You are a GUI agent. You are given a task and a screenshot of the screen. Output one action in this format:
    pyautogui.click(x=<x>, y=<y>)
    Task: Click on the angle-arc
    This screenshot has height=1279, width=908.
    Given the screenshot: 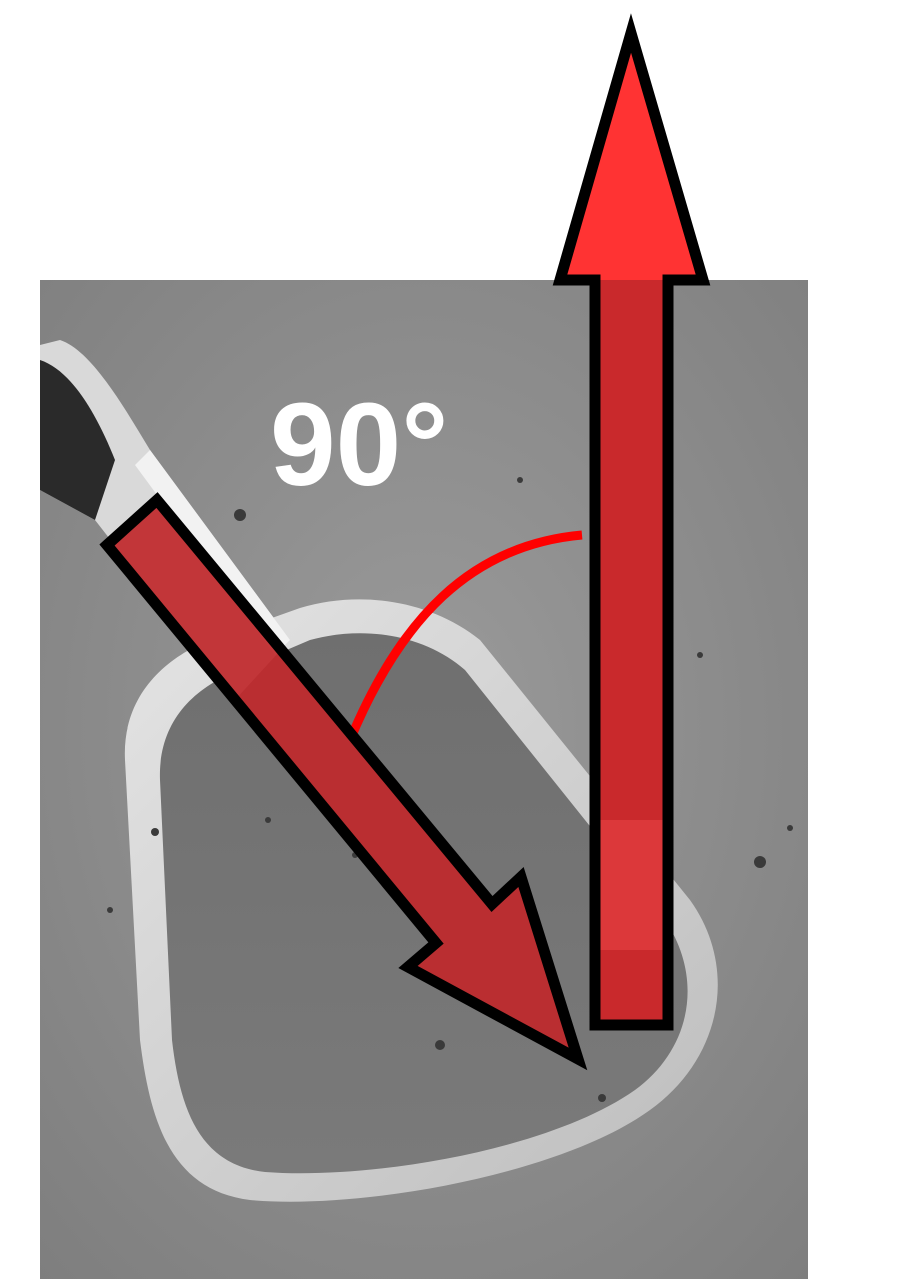 What is the action you would take?
    pyautogui.click(x=464, y=636)
    